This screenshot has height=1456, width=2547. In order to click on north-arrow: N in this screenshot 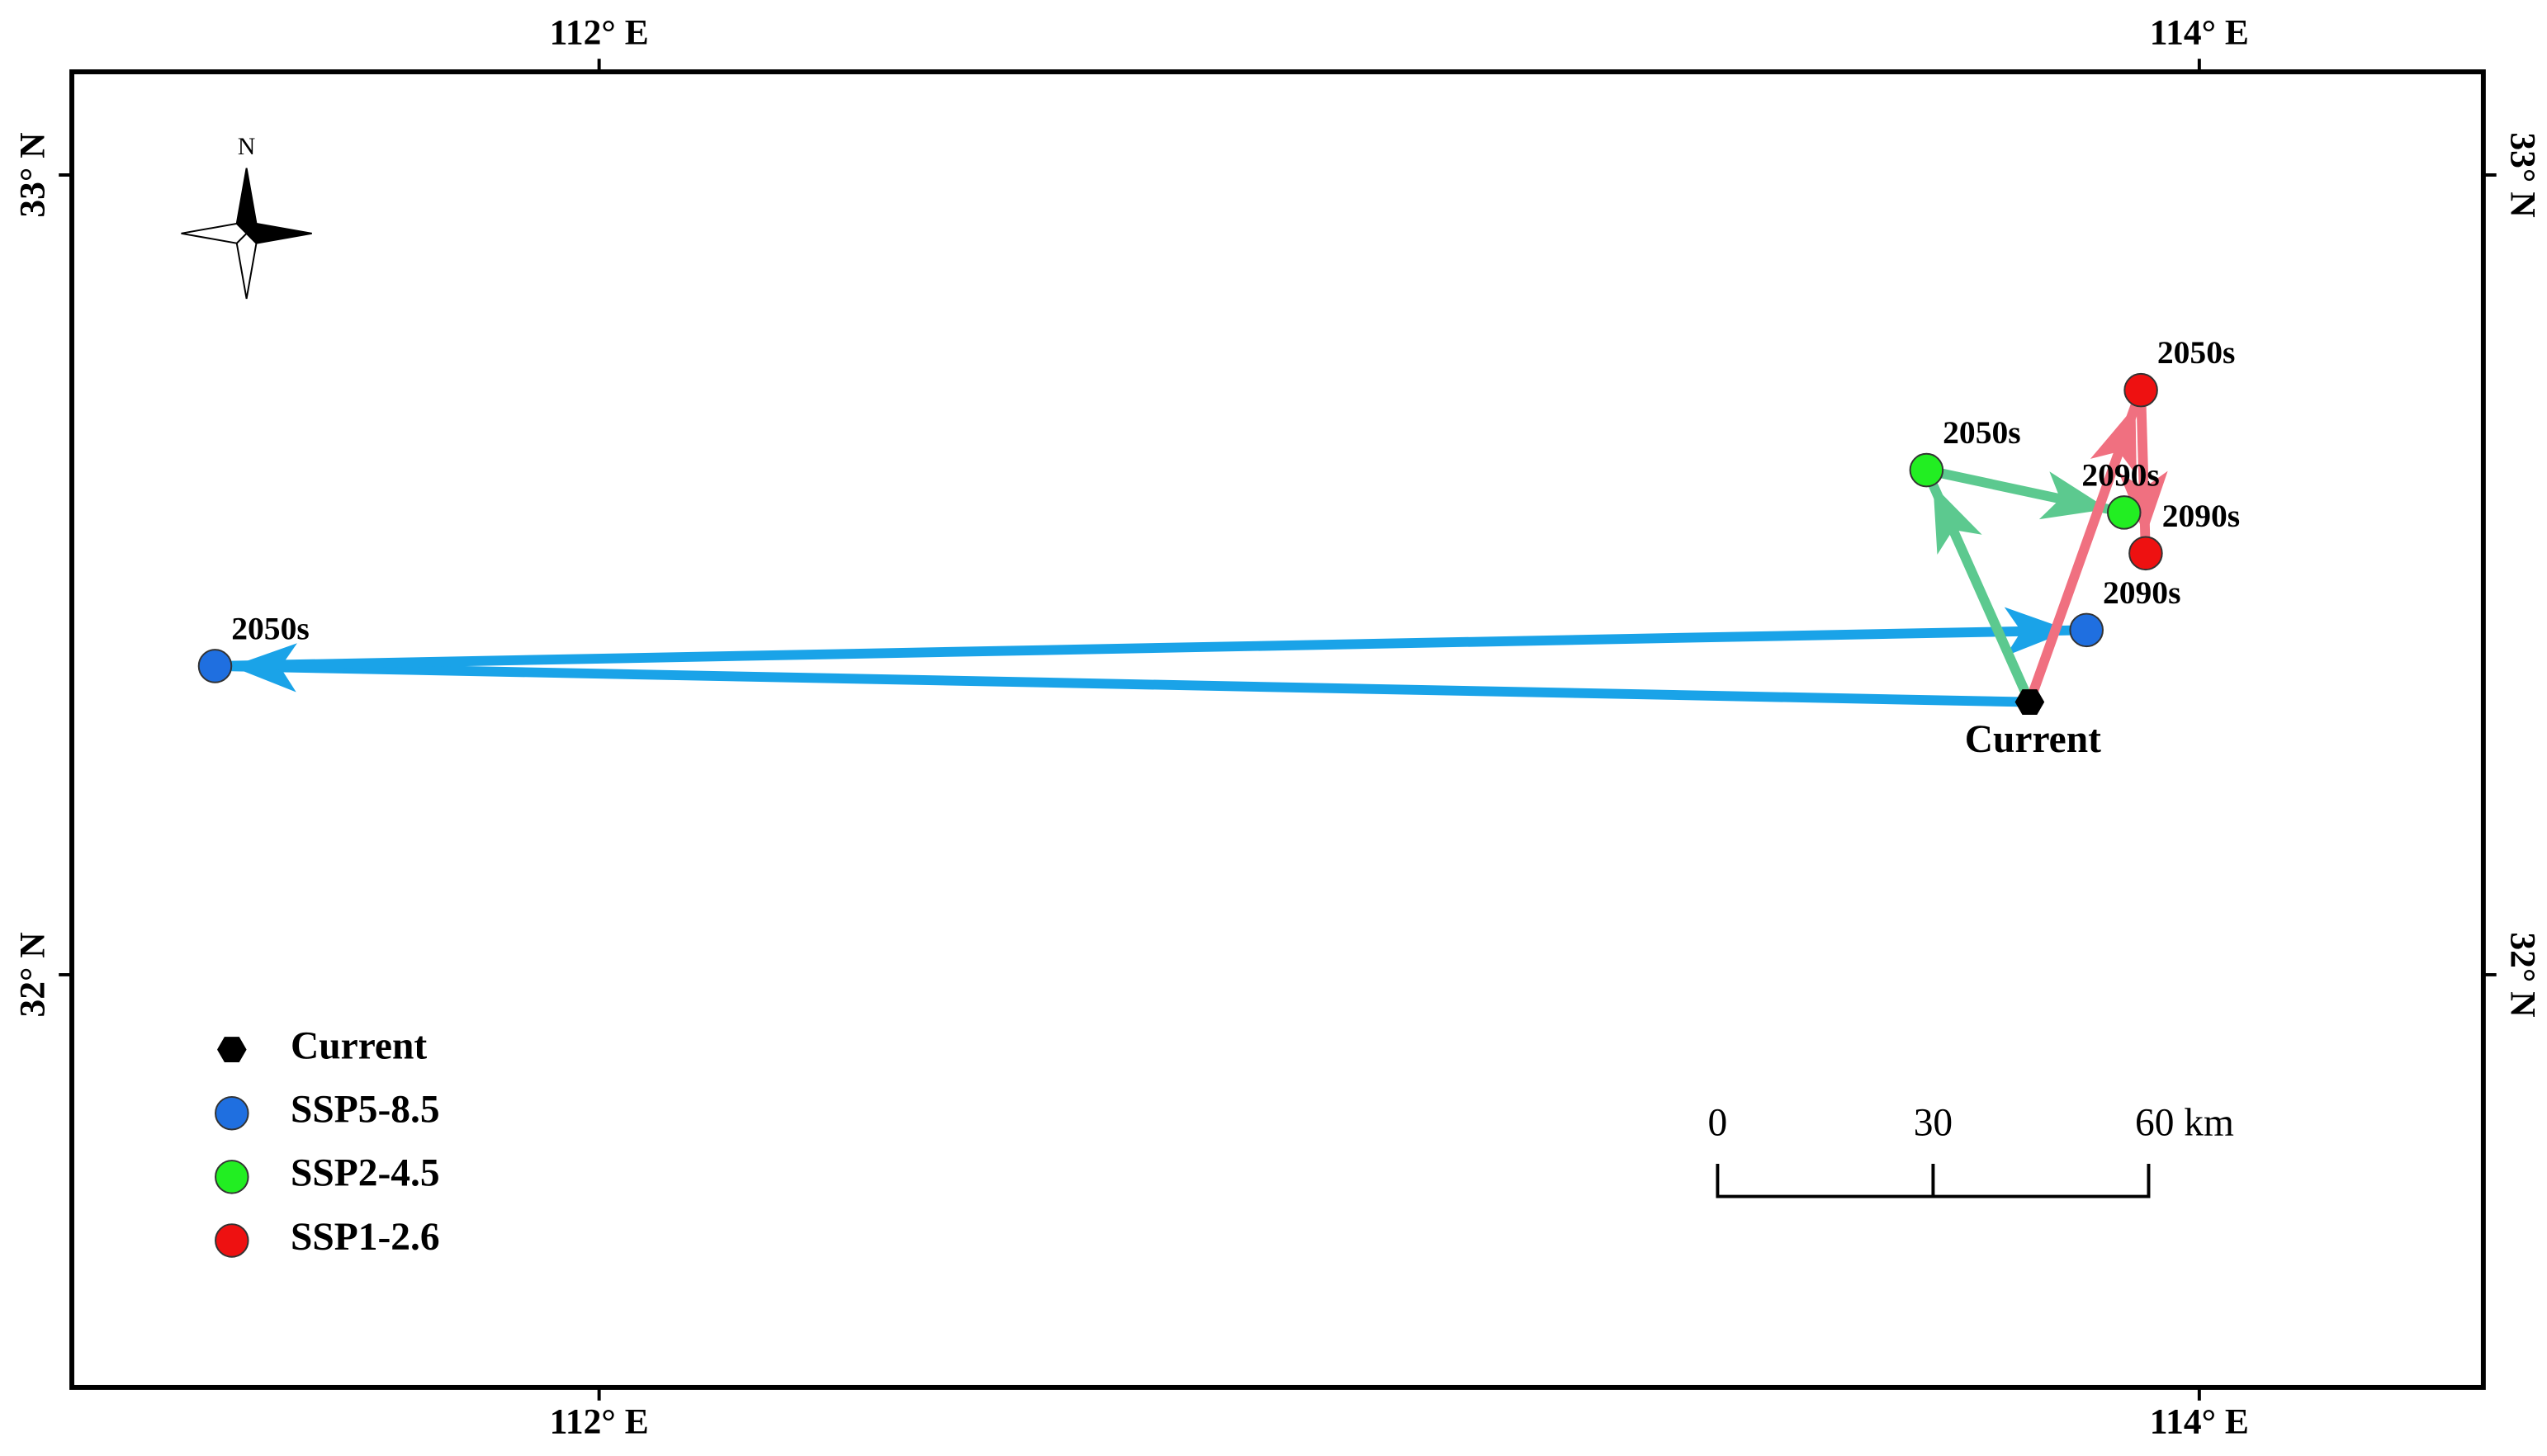, I will do `click(247, 217)`.